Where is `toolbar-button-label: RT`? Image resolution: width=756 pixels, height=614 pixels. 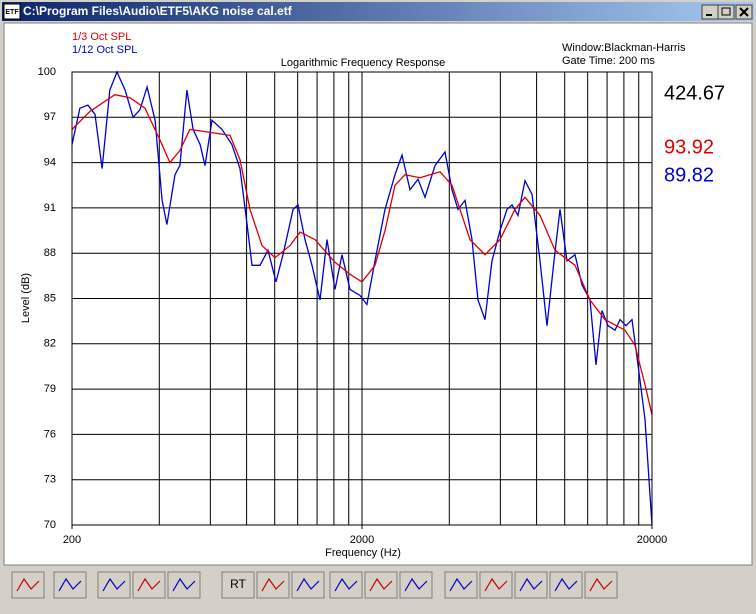 toolbar-button-label: RT is located at coordinates (238, 584).